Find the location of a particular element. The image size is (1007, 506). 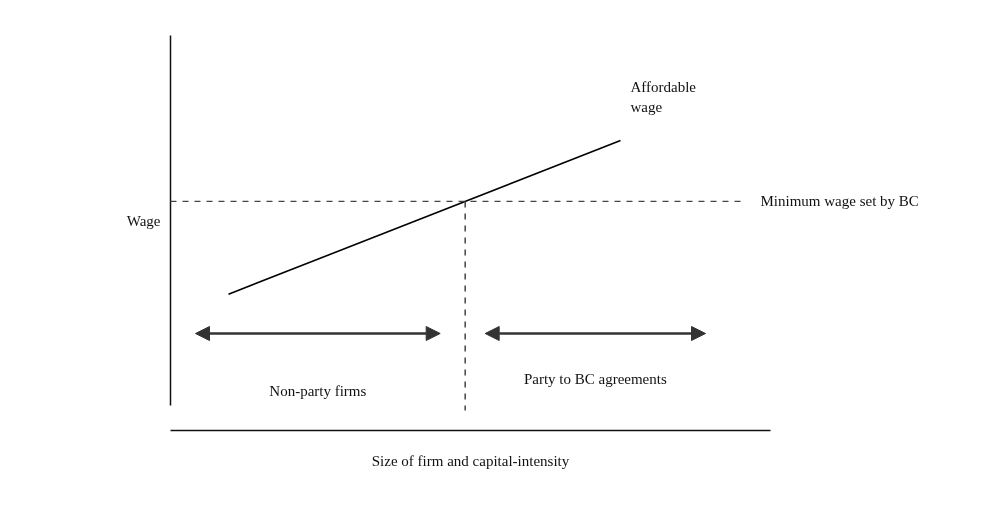

y-axis-title: Wage is located at coordinates (143, 220).